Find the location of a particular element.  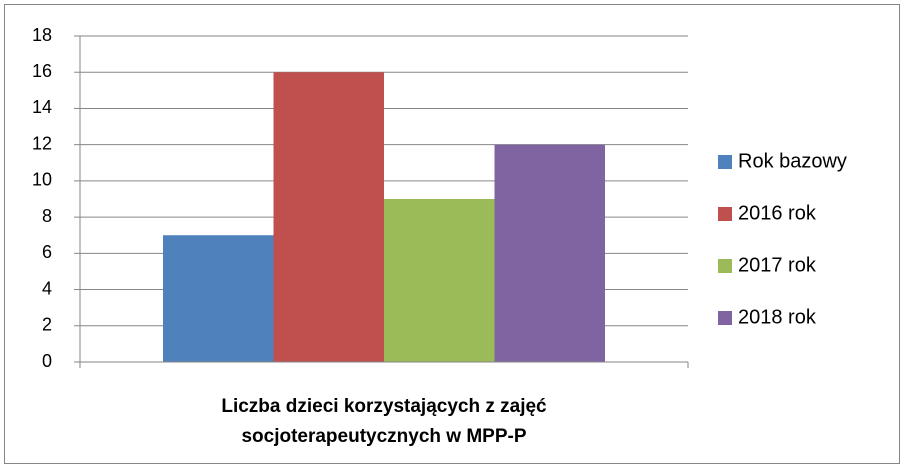

y-tick-label: 2 is located at coordinates (47, 325).